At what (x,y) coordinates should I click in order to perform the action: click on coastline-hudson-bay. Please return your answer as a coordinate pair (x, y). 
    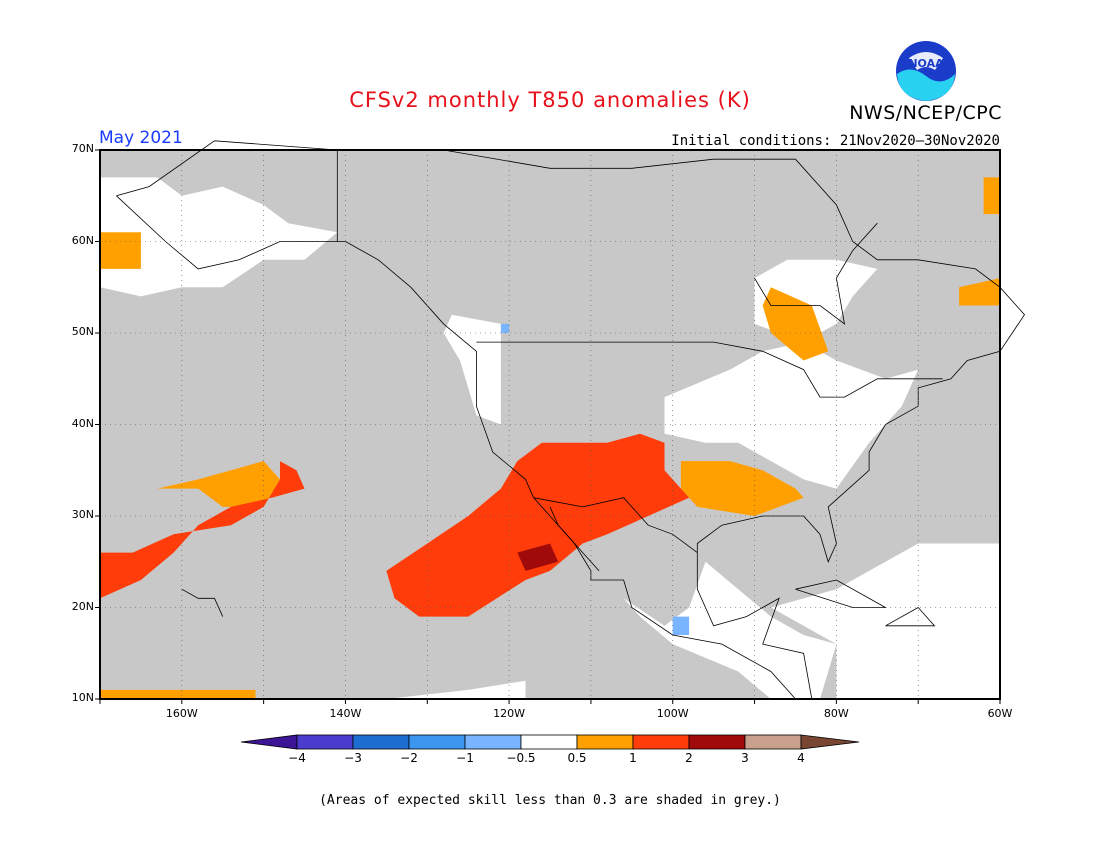
    Looking at the image, I should click on (816, 273).